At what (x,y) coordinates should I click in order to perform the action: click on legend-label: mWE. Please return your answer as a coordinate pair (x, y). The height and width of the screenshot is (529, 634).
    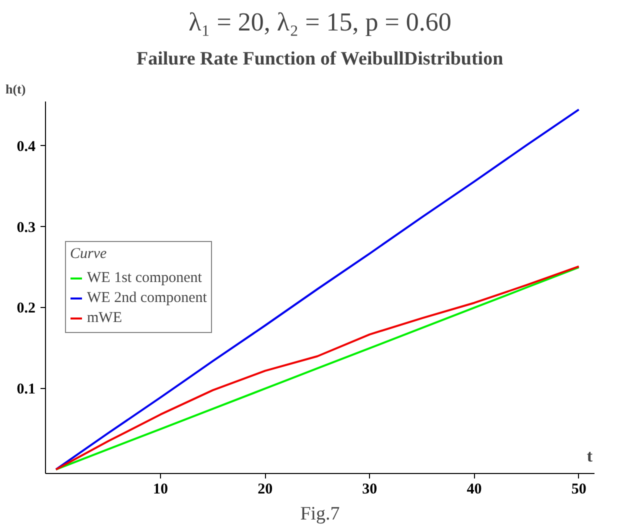
    Looking at the image, I should click on (104, 318).